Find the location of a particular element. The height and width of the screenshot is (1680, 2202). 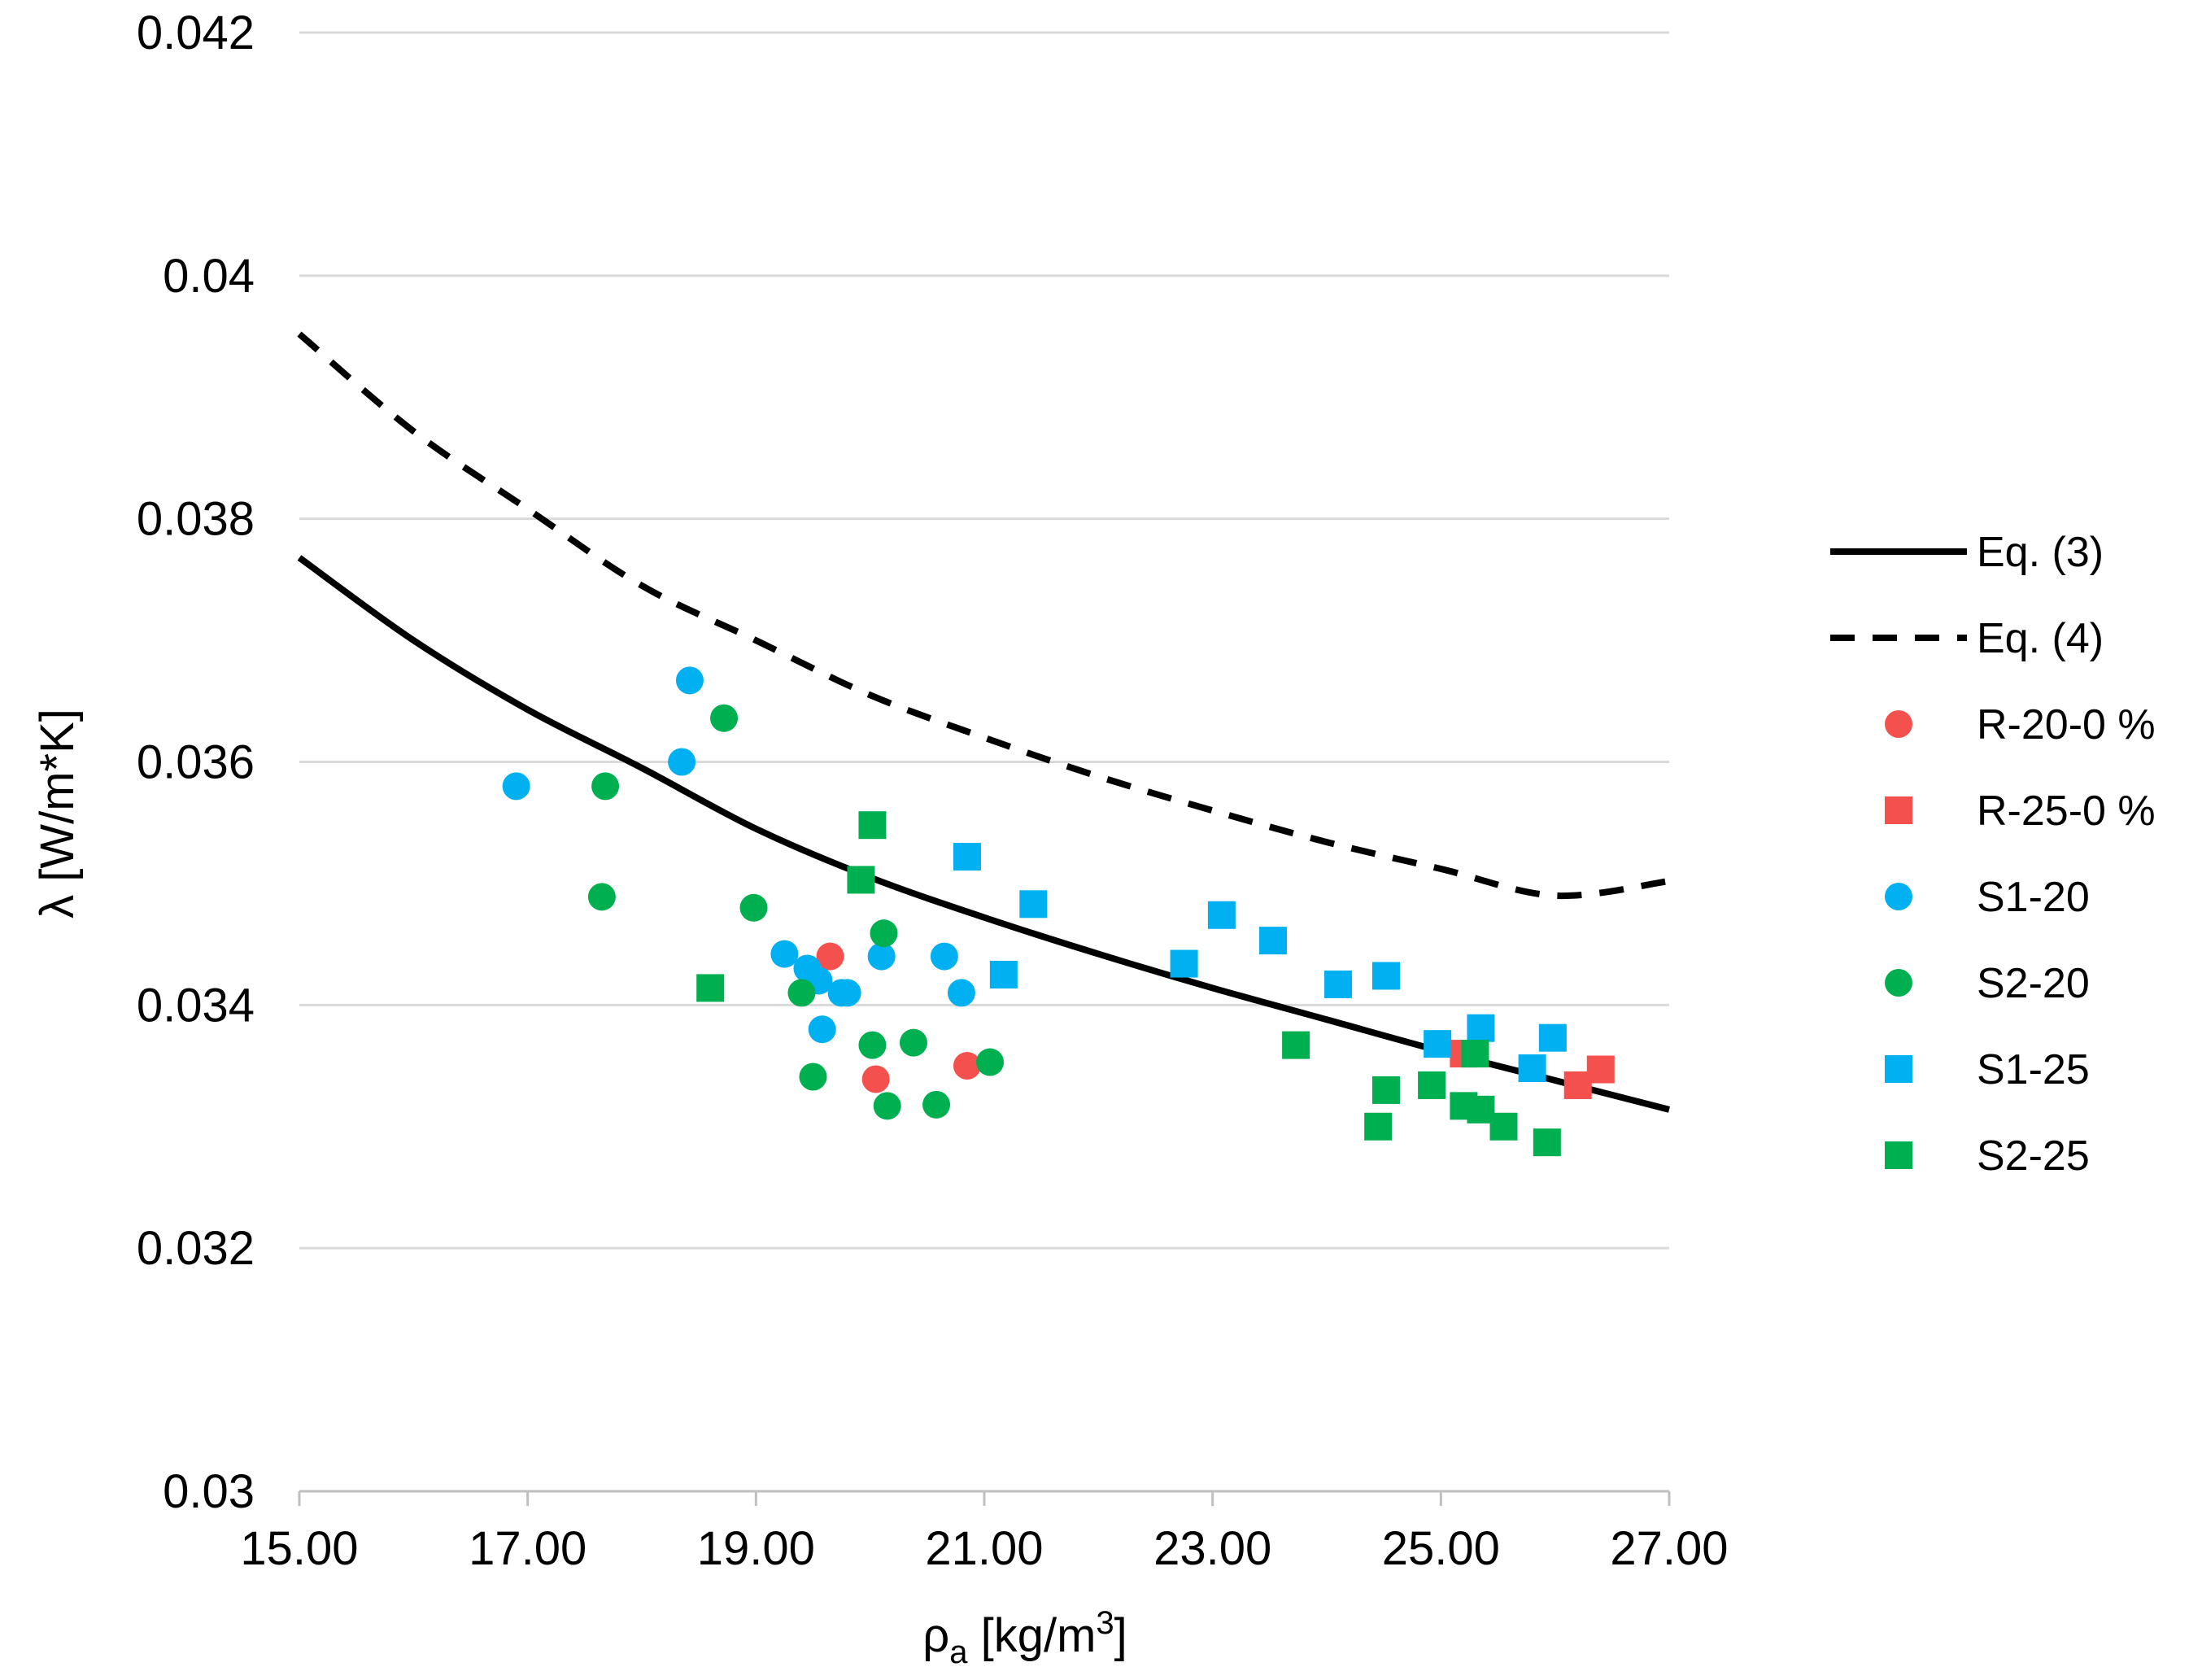

x-axis-title-sup: 3 is located at coordinates (1105, 1623).